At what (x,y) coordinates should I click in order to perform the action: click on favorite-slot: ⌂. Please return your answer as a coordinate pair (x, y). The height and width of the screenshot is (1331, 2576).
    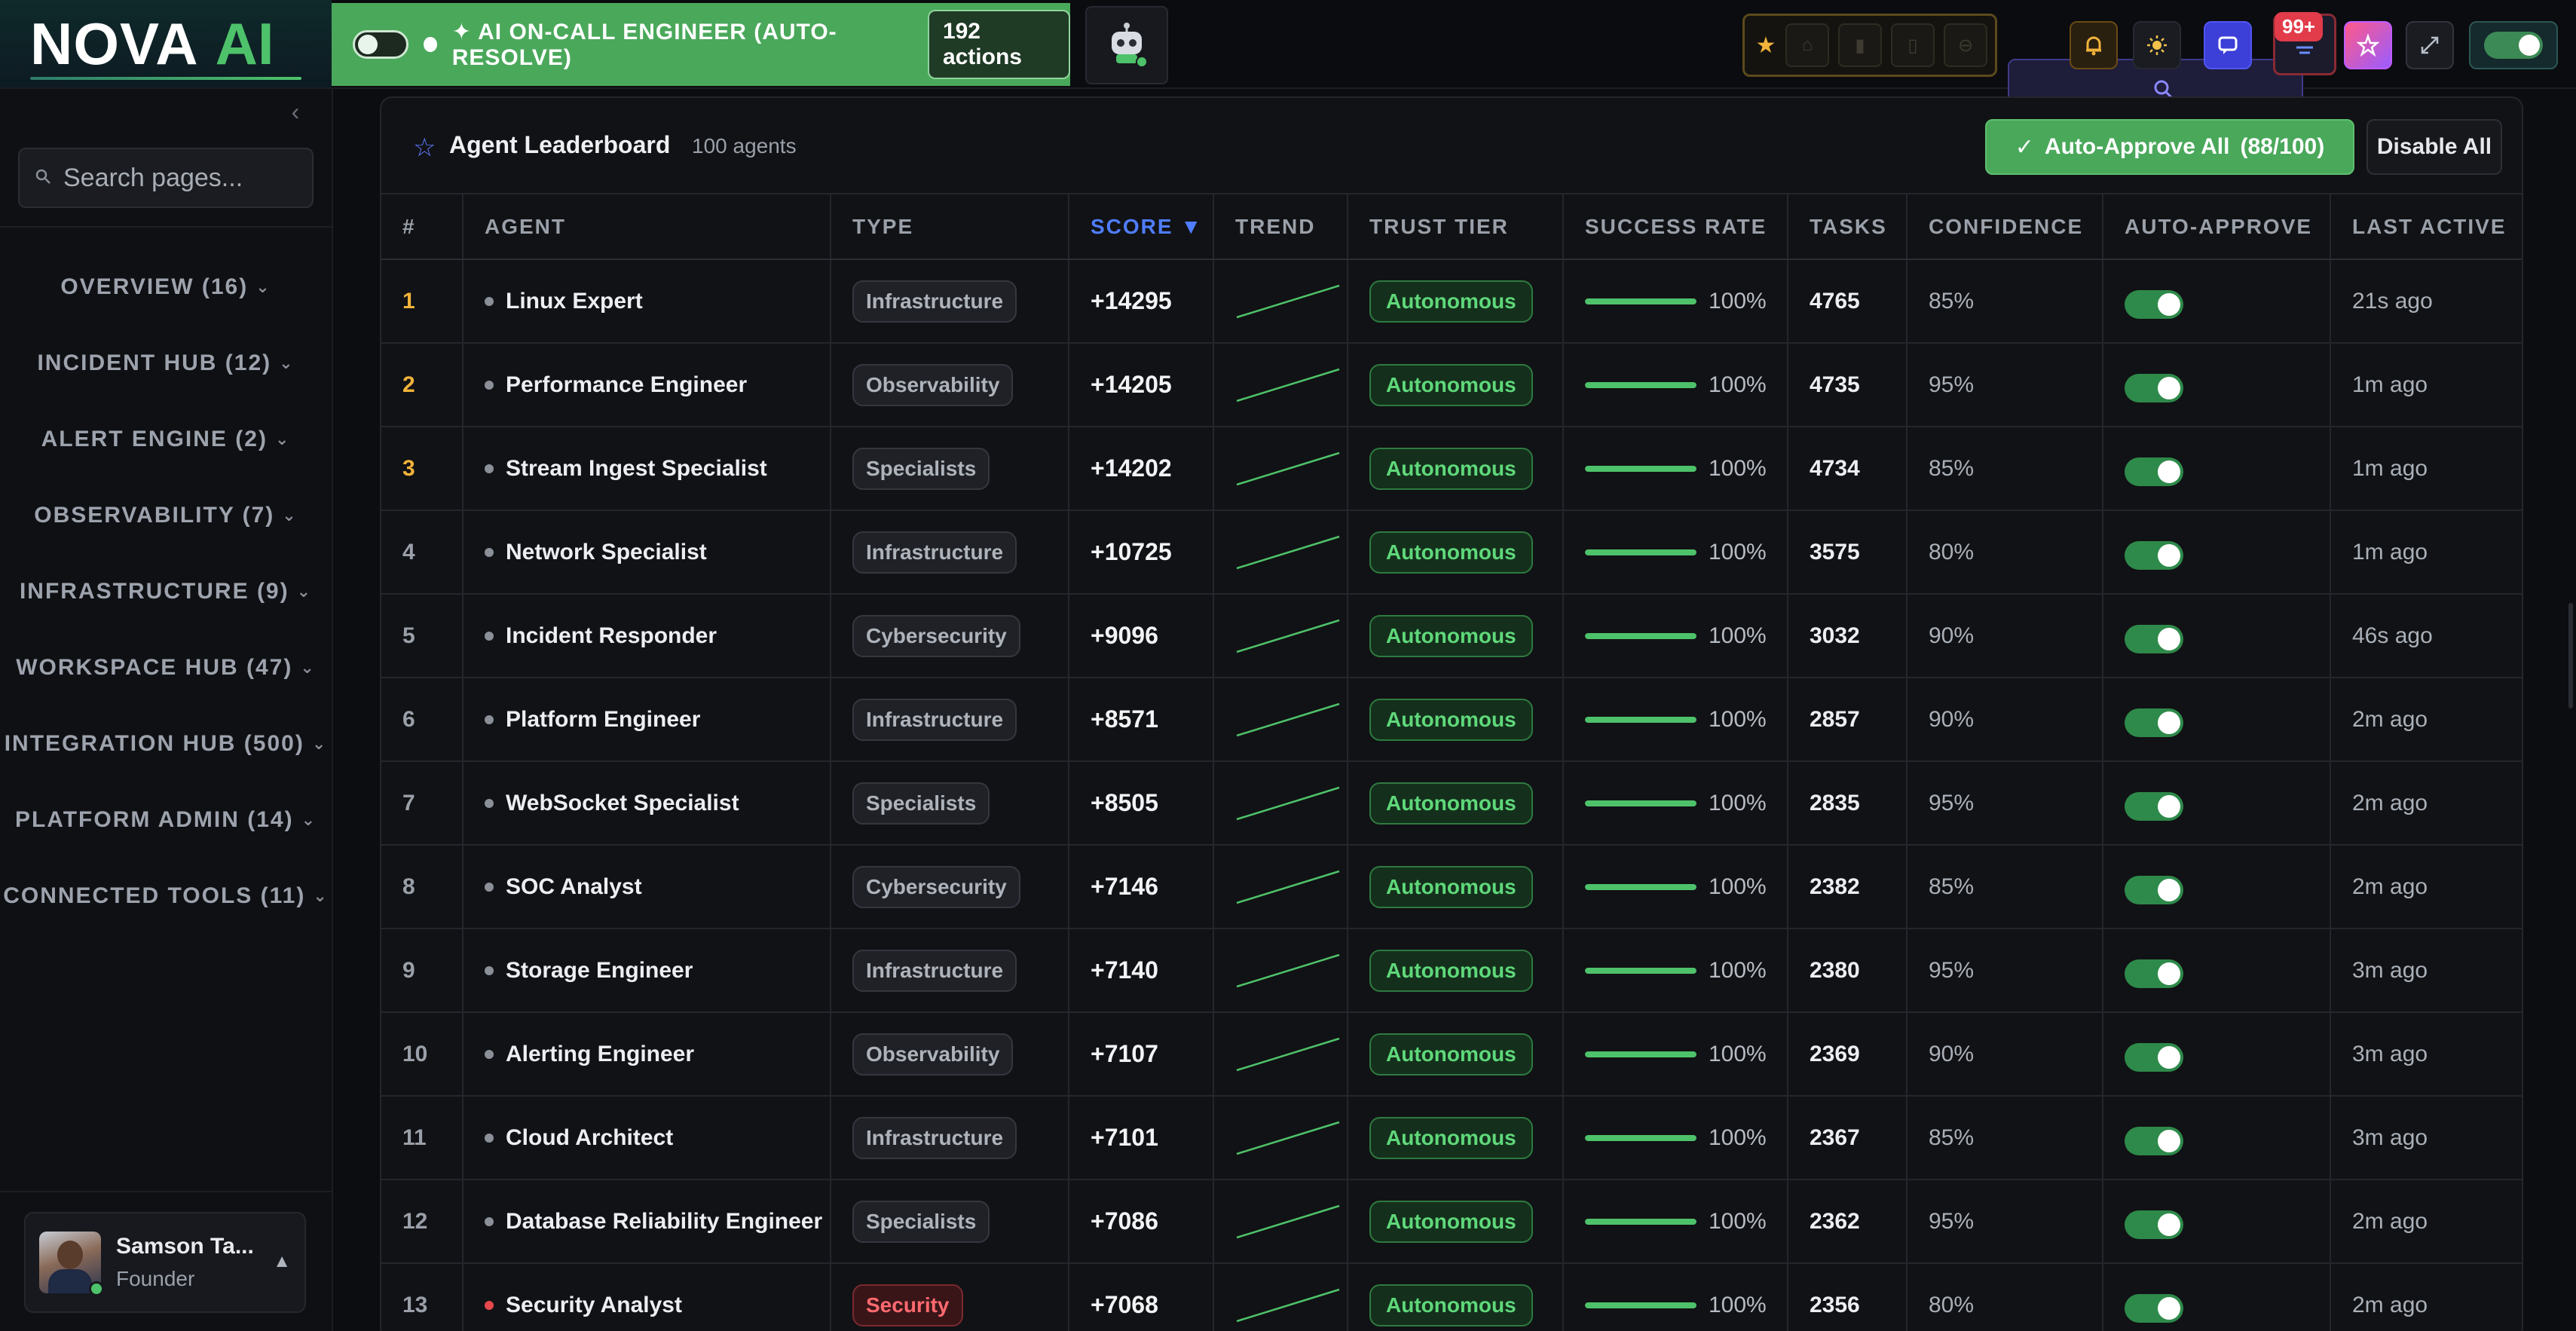
    Looking at the image, I should click on (1807, 45).